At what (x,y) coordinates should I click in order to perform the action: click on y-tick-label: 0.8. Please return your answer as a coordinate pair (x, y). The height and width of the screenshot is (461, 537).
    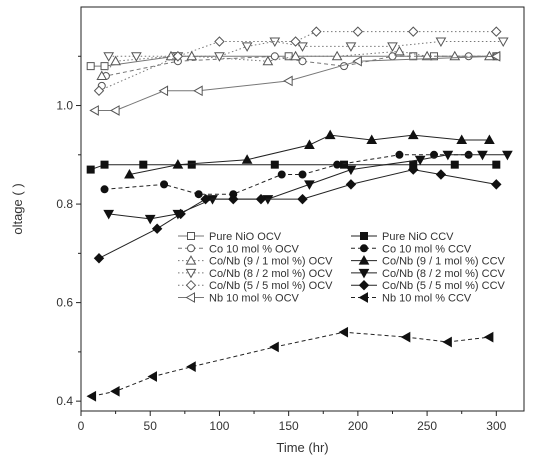
    Looking at the image, I should click on (64, 204).